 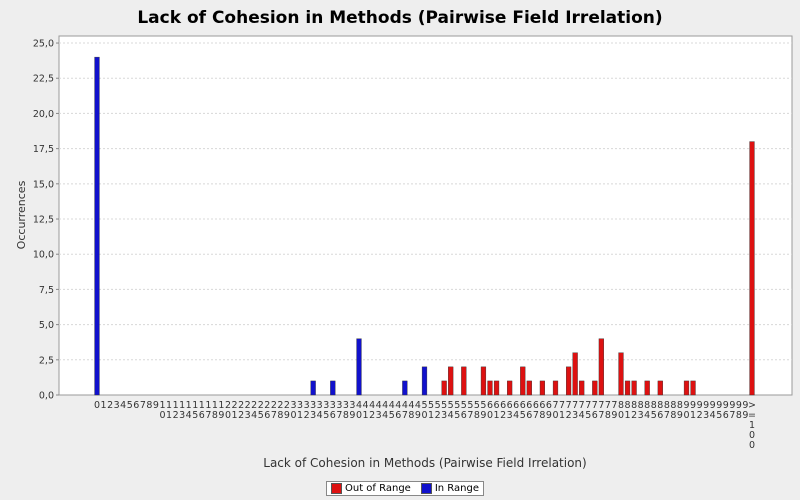 I want to click on x-tick-label: 23, so click(x=248, y=410).